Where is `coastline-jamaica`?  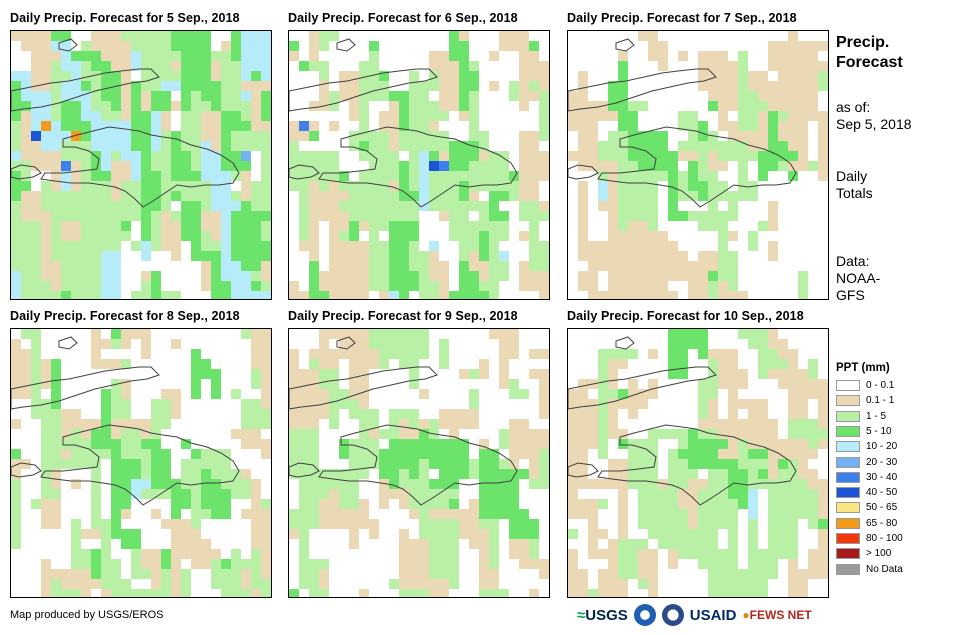
coastline-jamaica is located at coordinates (583, 470).